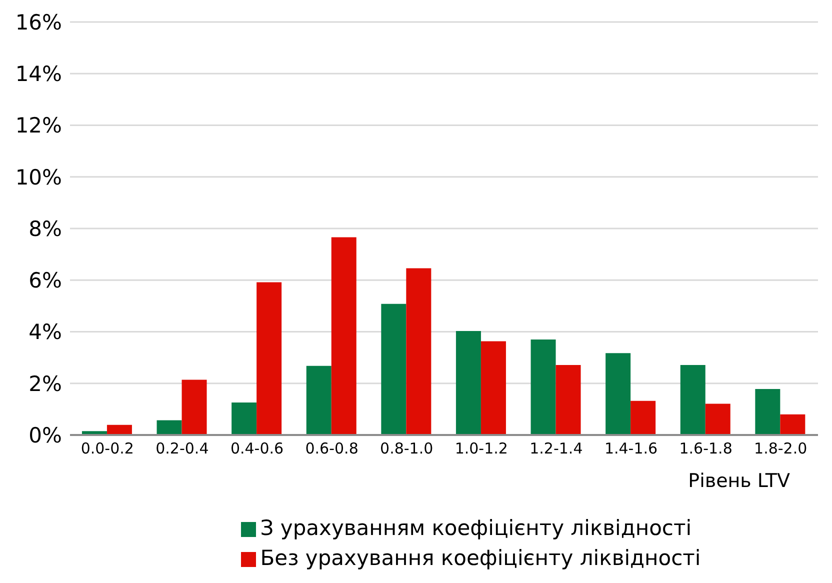 Image resolution: width=832 pixels, height=583 pixels. I want to click on legend-label: Без урахування коефіцієнту ліквідності, so click(480, 558).